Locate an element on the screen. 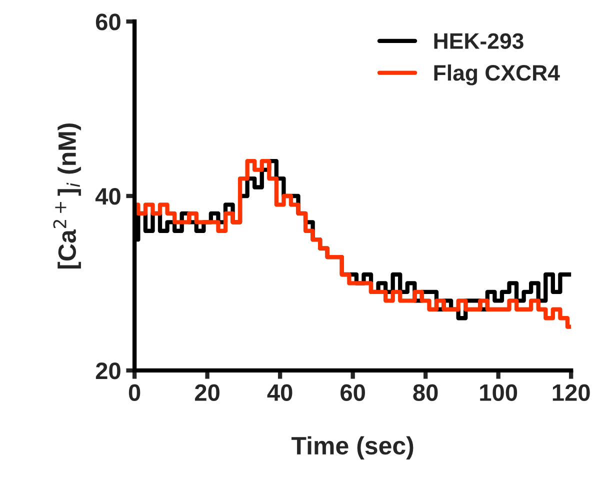 Image resolution: width=598 pixels, height=478 pixels. x-tick-label: 0 is located at coordinates (134, 392).